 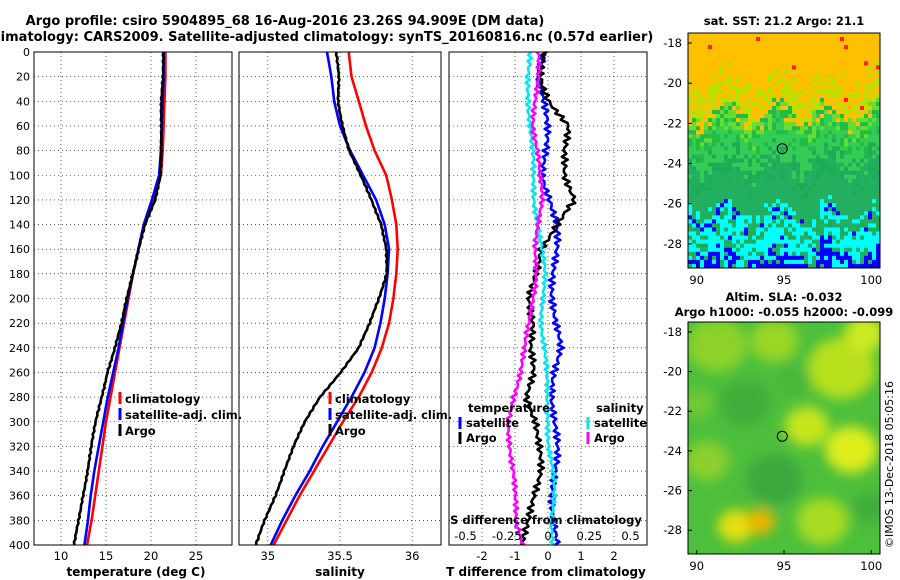 What do you see at coordinates (61, 556) in the screenshot?
I see `x-tick-label: 10` at bounding box center [61, 556].